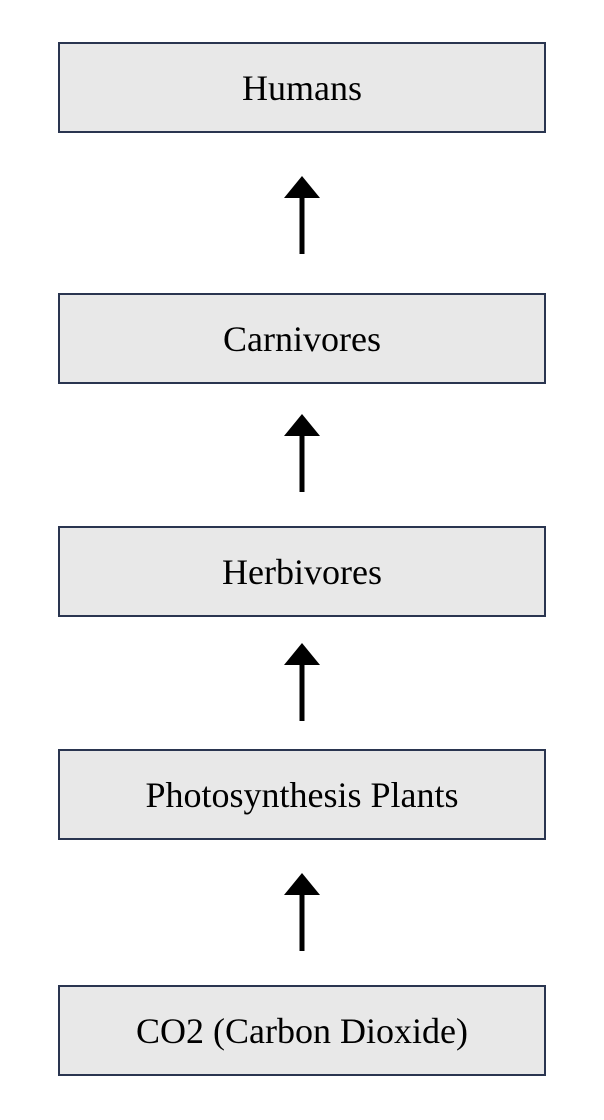  I want to click on arrow-plants-to-herbivores, so click(302, 682).